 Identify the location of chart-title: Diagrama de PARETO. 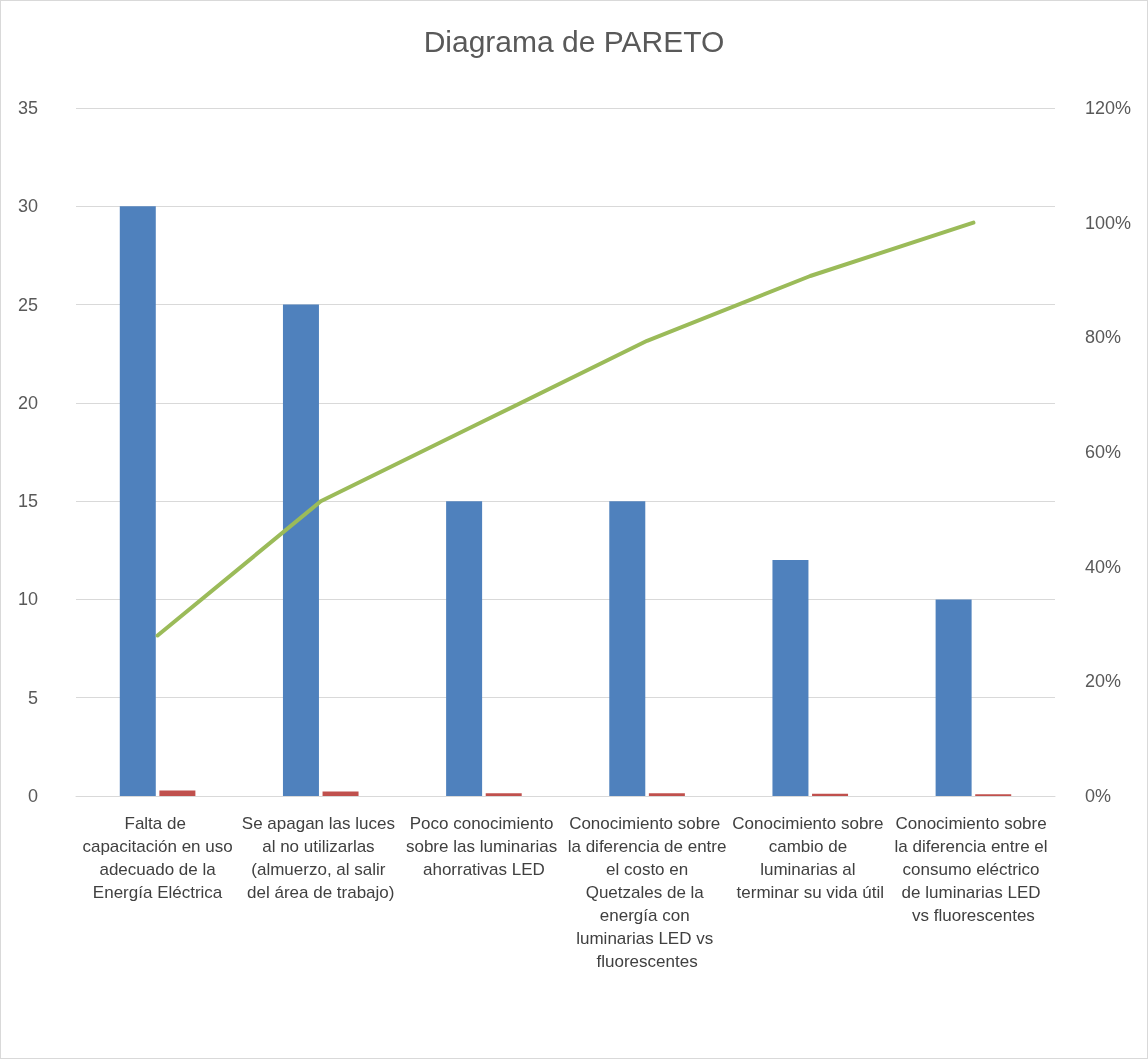
(574, 41).